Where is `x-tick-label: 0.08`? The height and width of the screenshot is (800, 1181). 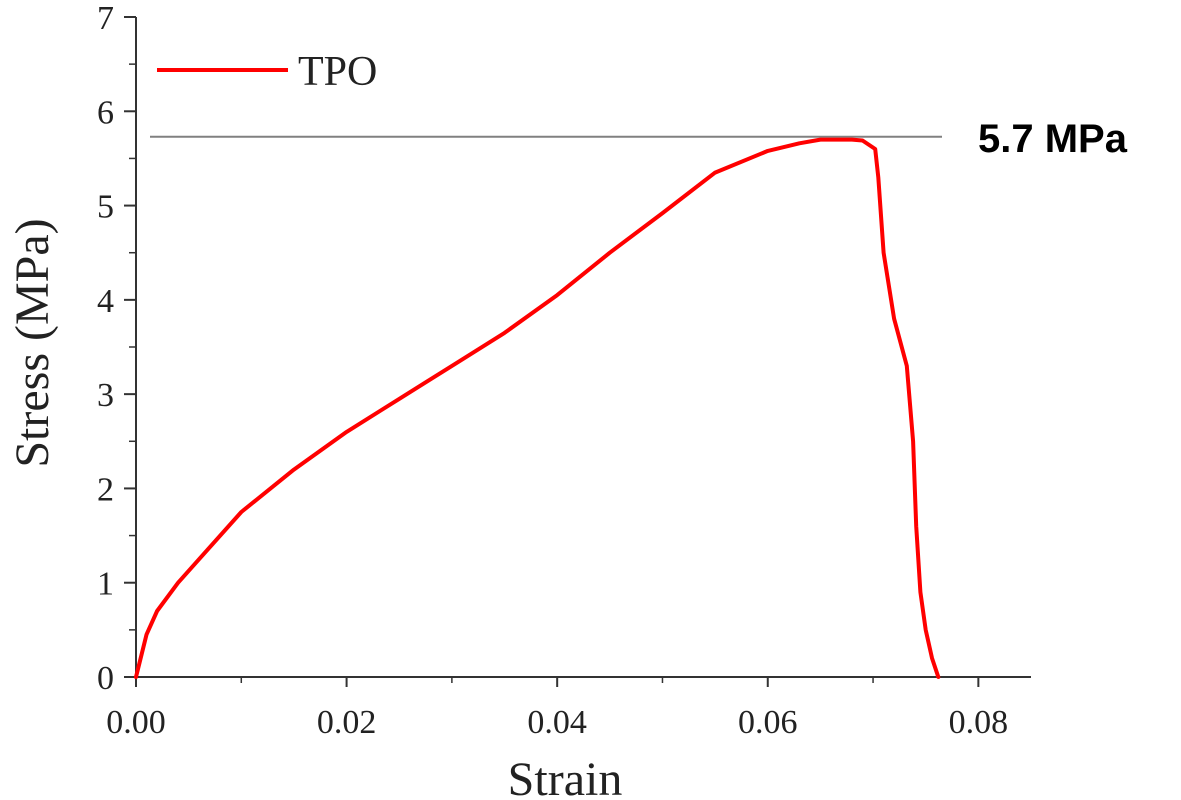
x-tick-label: 0.08 is located at coordinates (979, 722).